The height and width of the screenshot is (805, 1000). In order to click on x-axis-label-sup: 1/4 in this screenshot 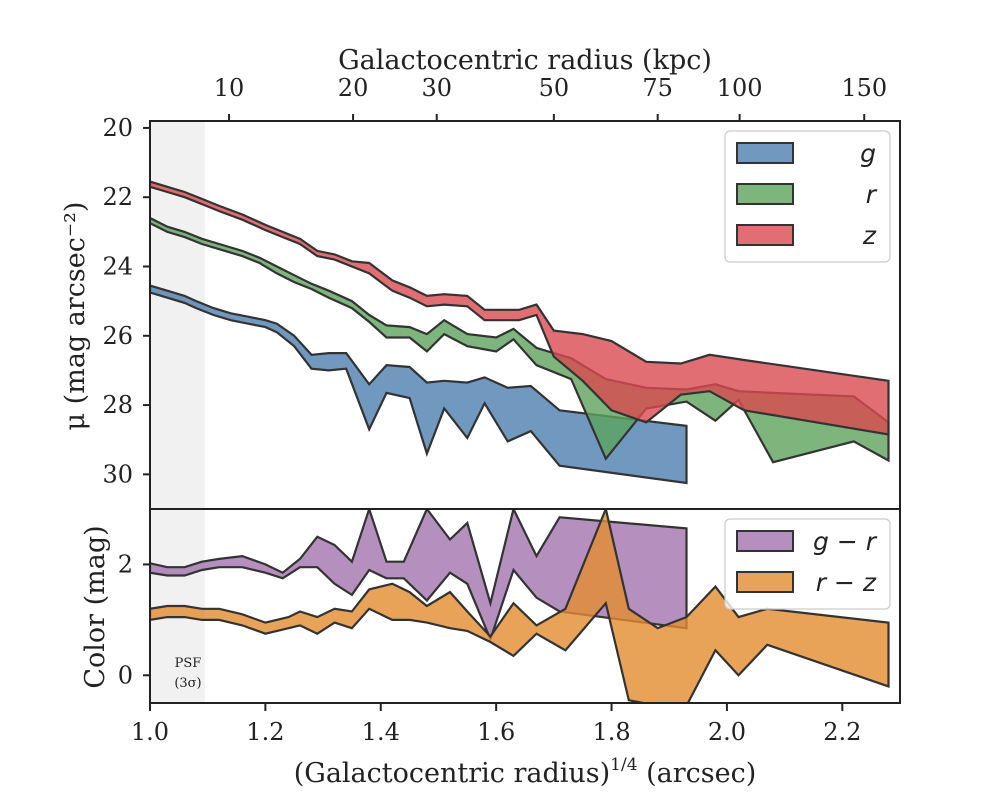, I will do `click(623, 765)`.